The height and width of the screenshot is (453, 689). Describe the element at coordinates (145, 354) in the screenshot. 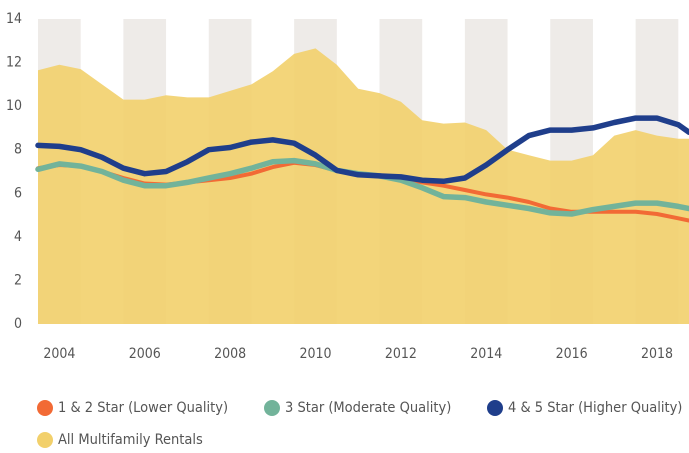

I see `x-tick-label: 2006` at that location.